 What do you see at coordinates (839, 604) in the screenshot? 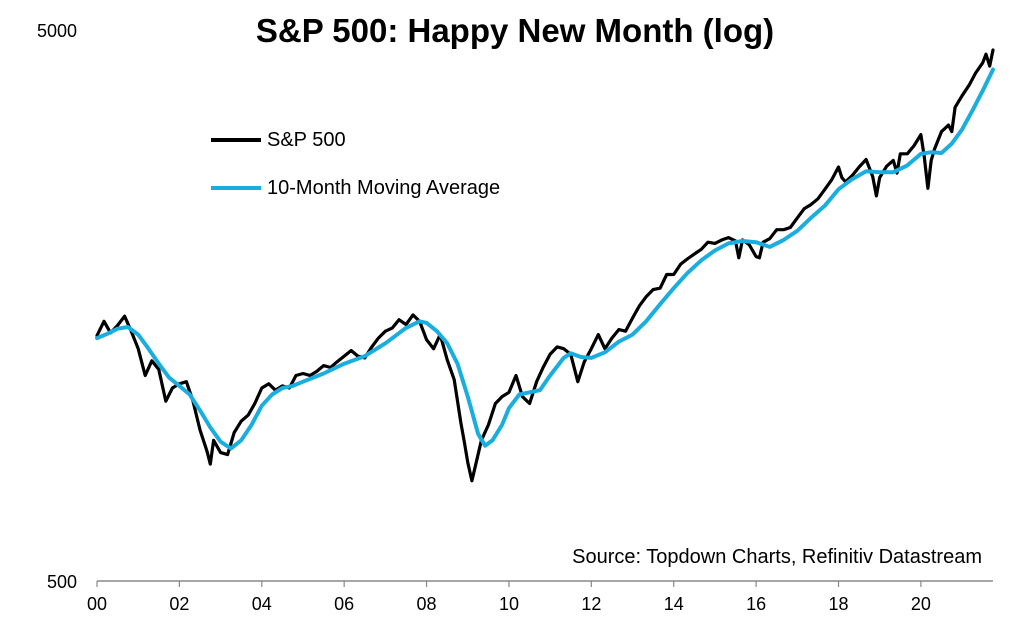
I see `x-tick-label-18: 18` at bounding box center [839, 604].